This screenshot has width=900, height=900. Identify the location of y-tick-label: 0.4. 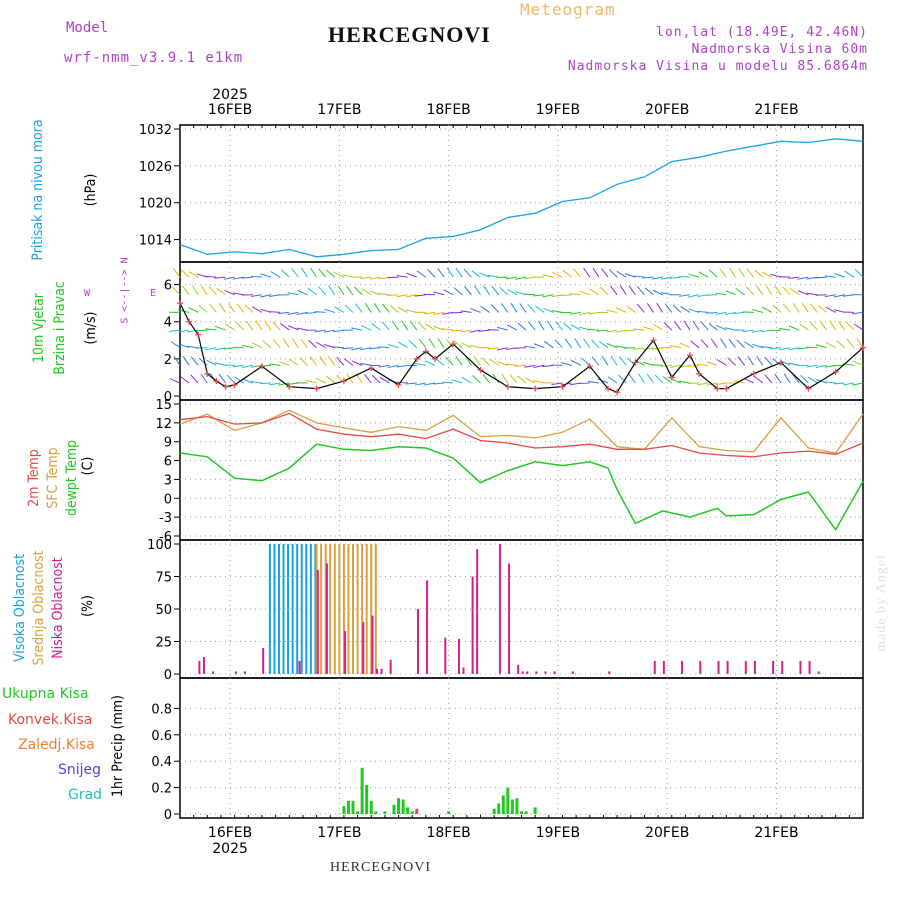
(161, 762).